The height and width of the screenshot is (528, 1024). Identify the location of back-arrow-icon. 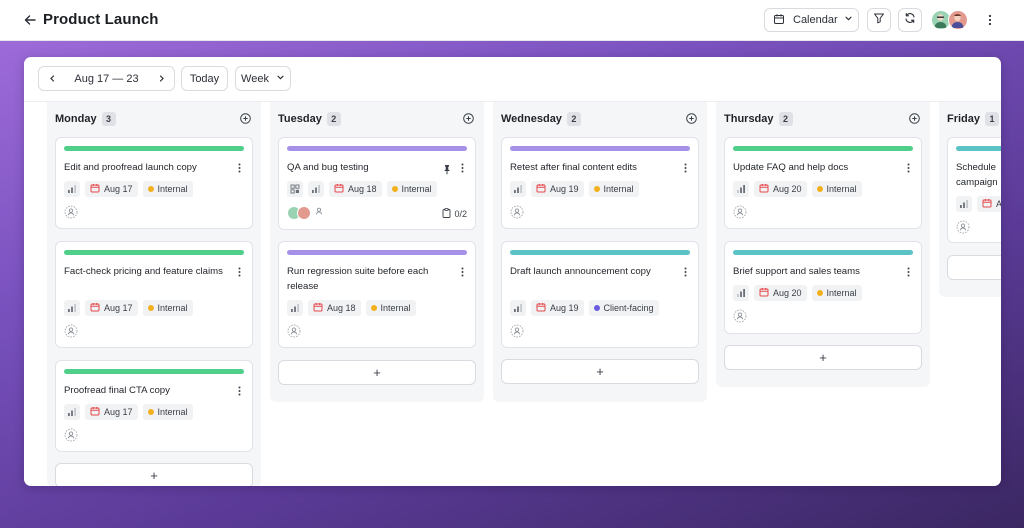
(30, 20).